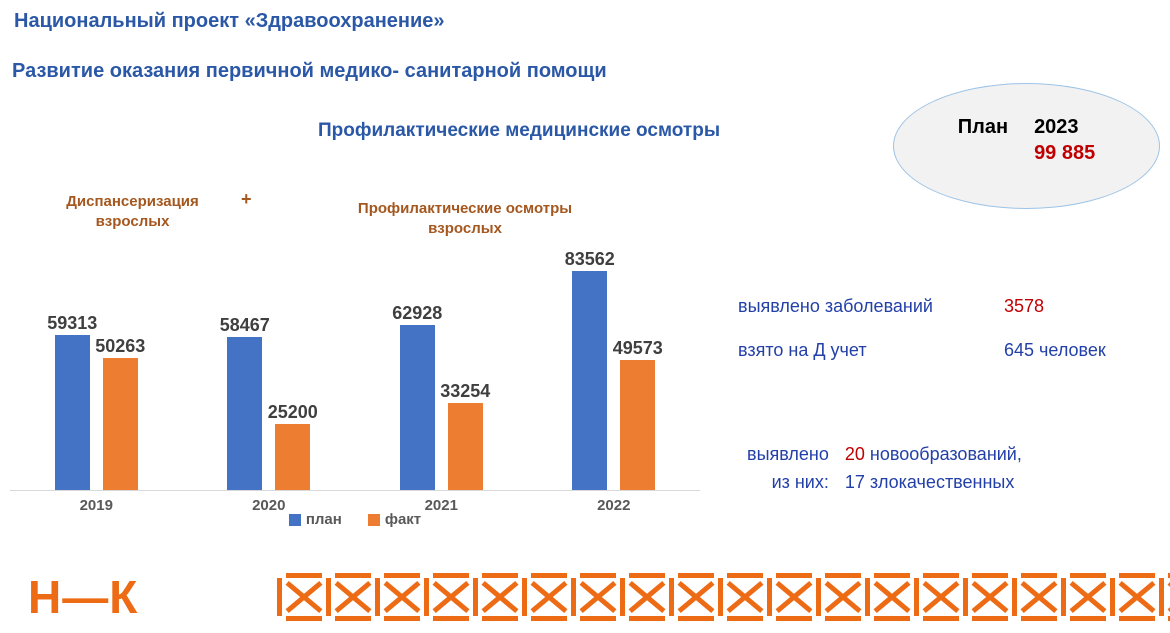 The width and height of the screenshot is (1170, 633). I want to click on x-axis-label-2019: 2019, so click(96, 505).